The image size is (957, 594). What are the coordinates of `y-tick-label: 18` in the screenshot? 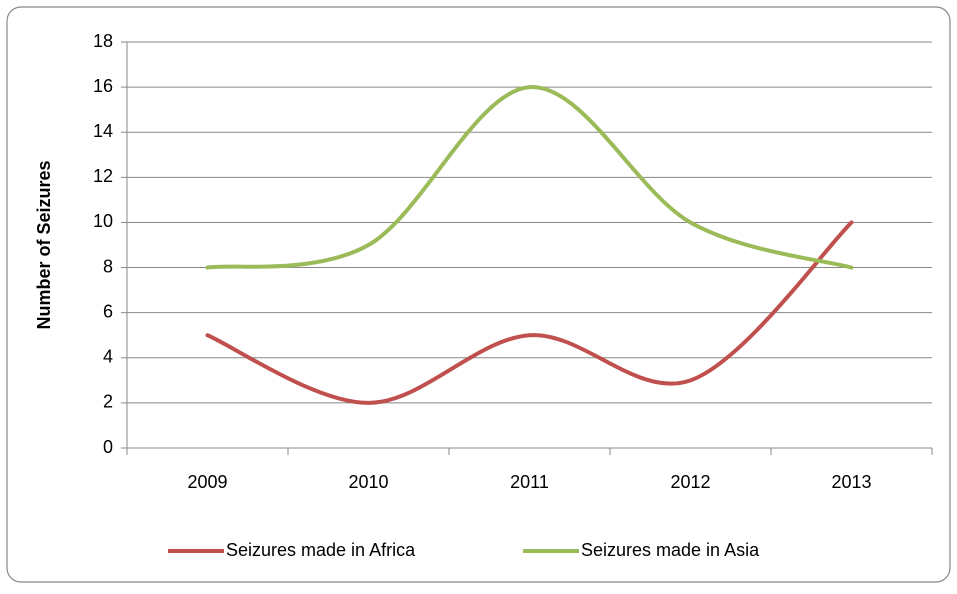 It's located at (103, 41).